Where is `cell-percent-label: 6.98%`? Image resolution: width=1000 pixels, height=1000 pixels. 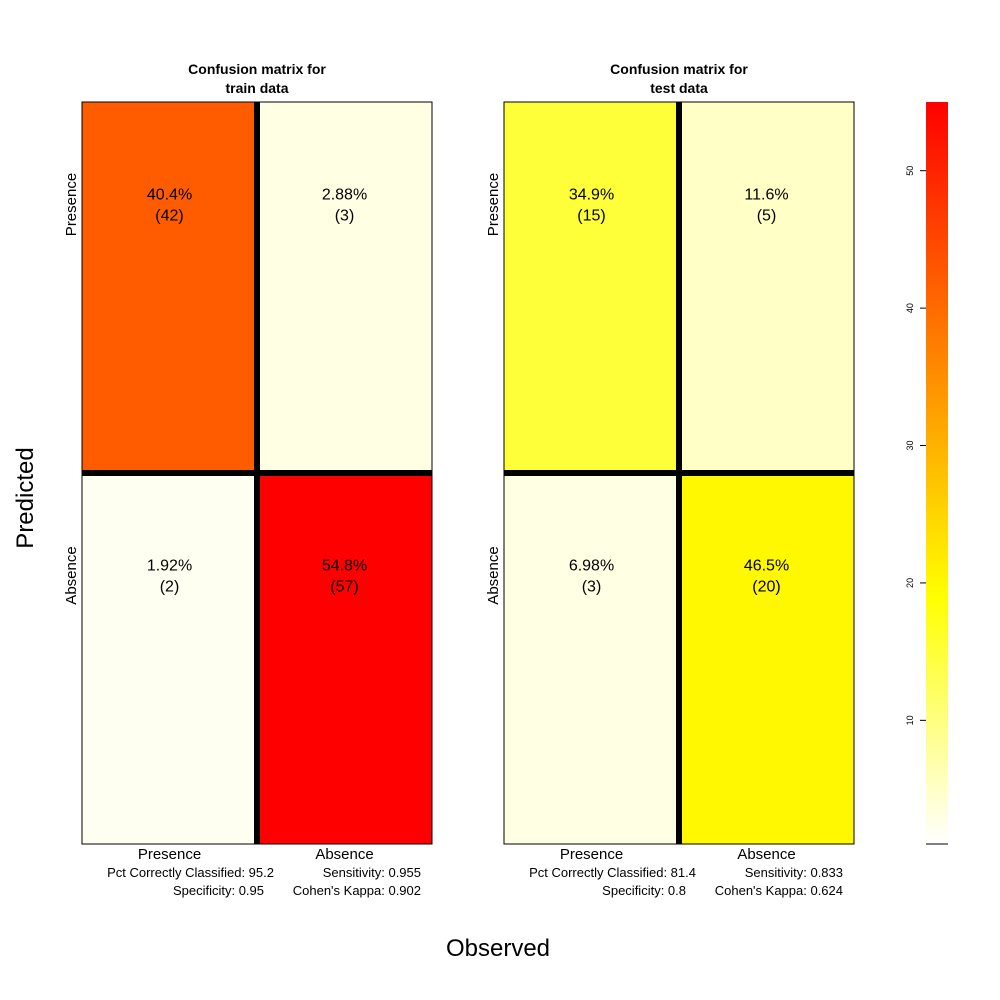 cell-percent-label: 6.98% is located at coordinates (591, 566).